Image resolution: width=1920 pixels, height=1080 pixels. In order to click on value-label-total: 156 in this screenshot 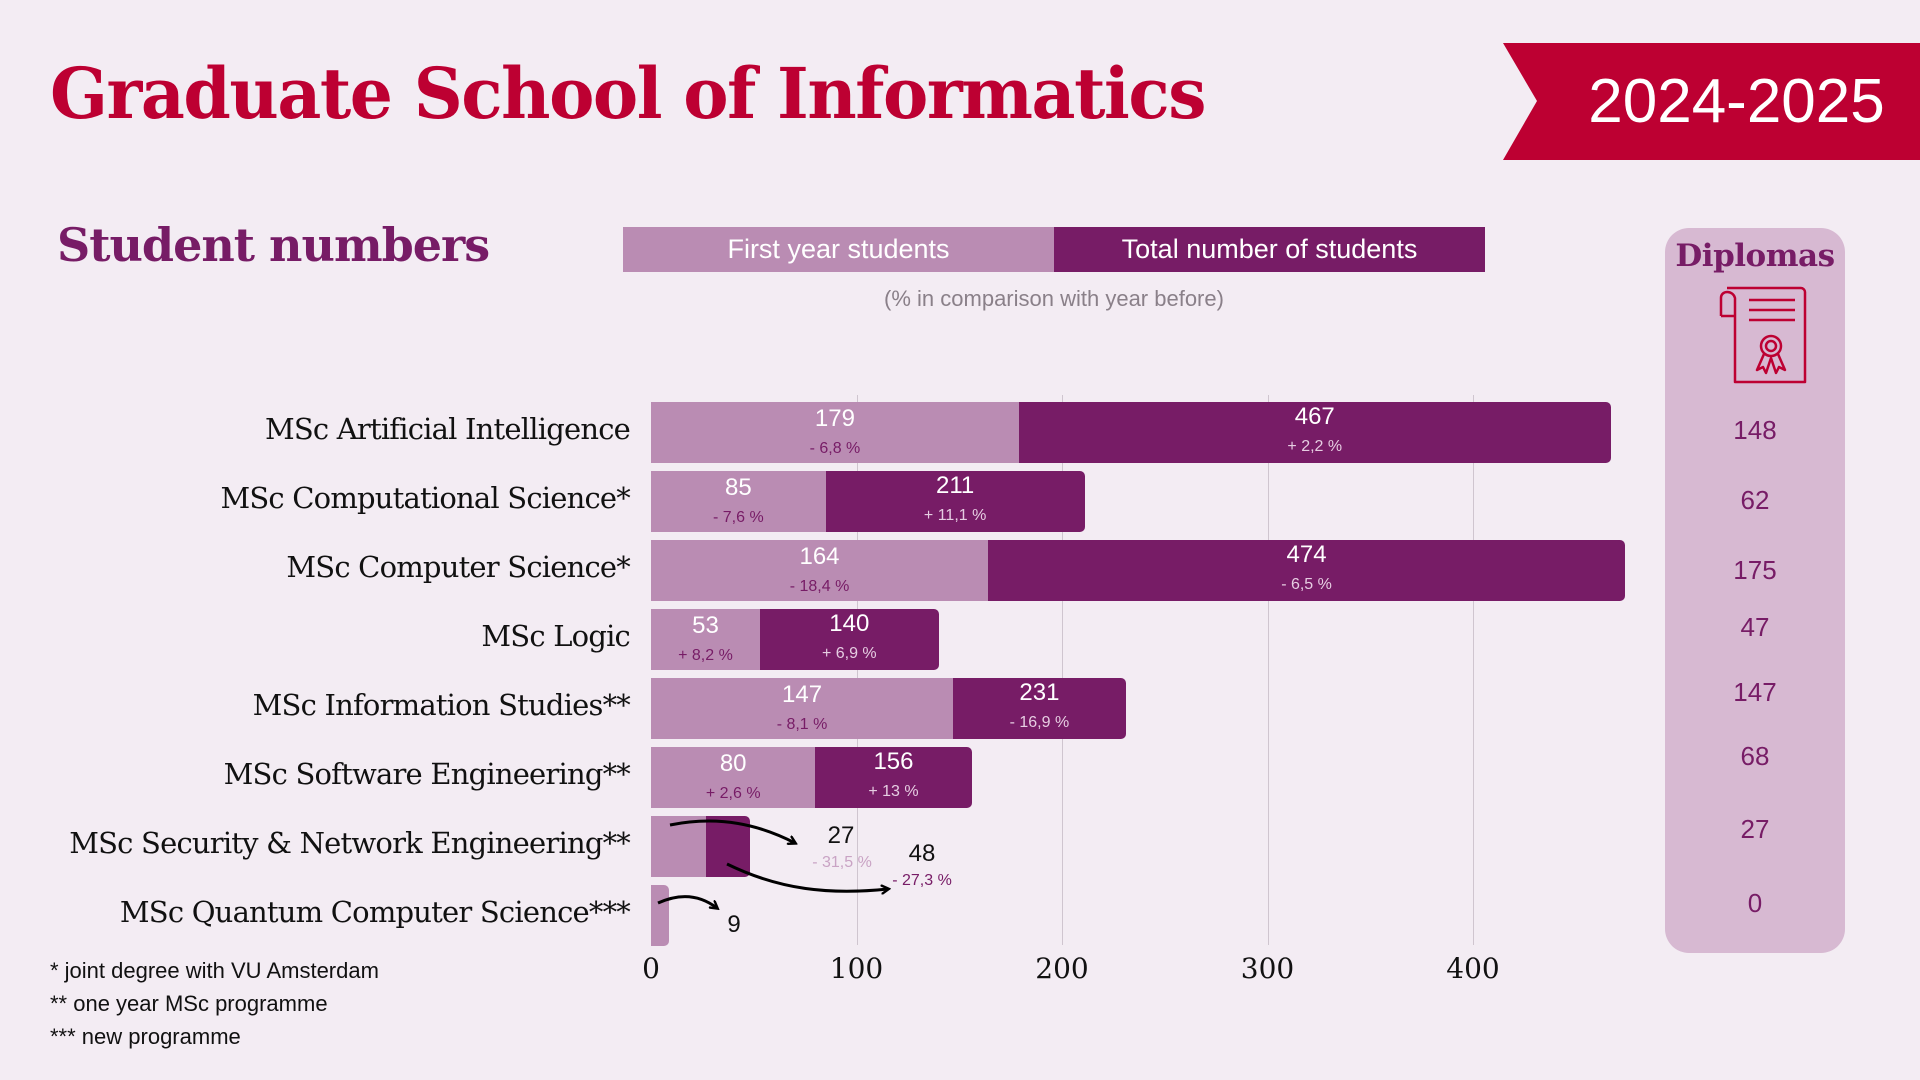, I will do `click(893, 761)`.